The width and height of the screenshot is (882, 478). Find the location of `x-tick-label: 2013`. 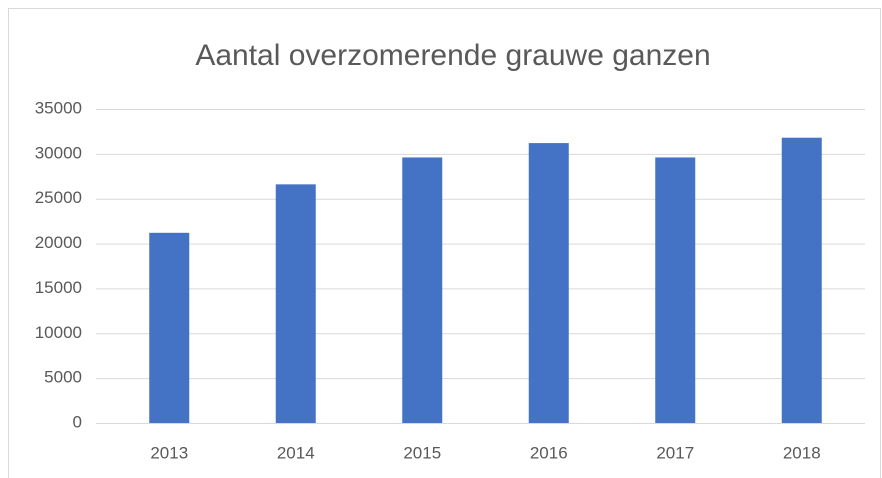

x-tick-label: 2013 is located at coordinates (169, 452).